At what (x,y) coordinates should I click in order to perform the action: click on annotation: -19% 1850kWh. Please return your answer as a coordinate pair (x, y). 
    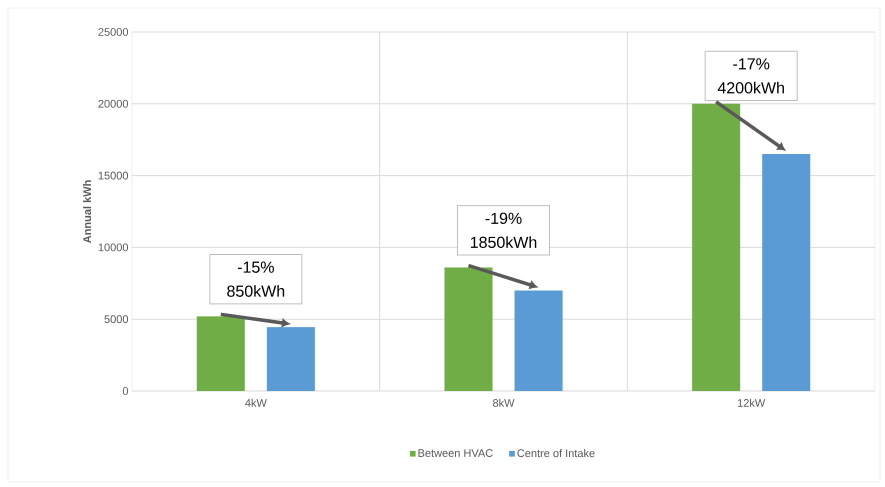
    Looking at the image, I should click on (503, 230).